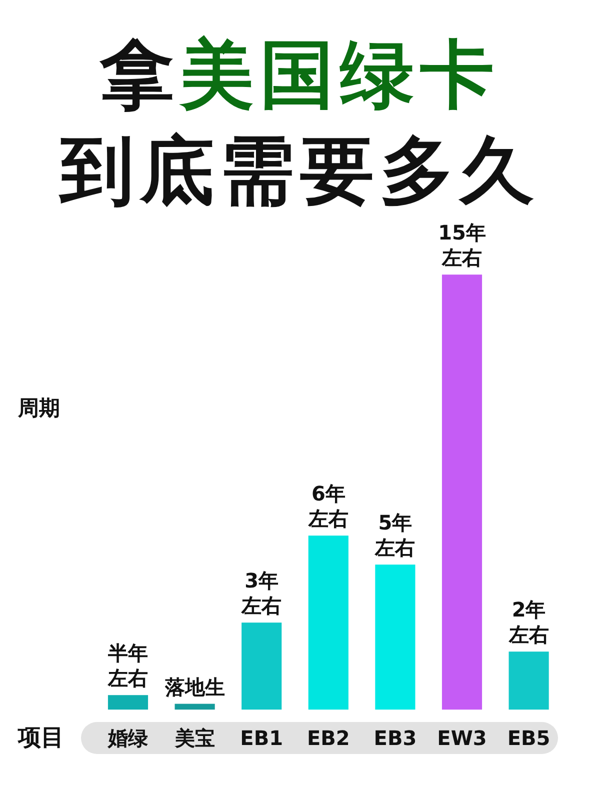  I want to click on x-axis-title: 项目, so click(40, 738).